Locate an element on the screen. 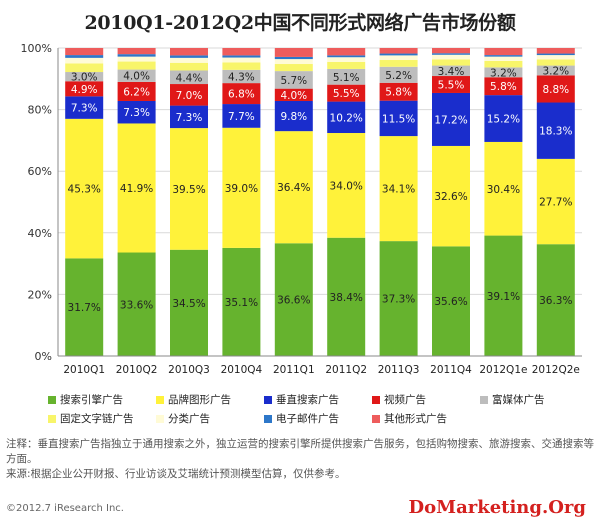  data-label: 45.3% is located at coordinates (84, 190).